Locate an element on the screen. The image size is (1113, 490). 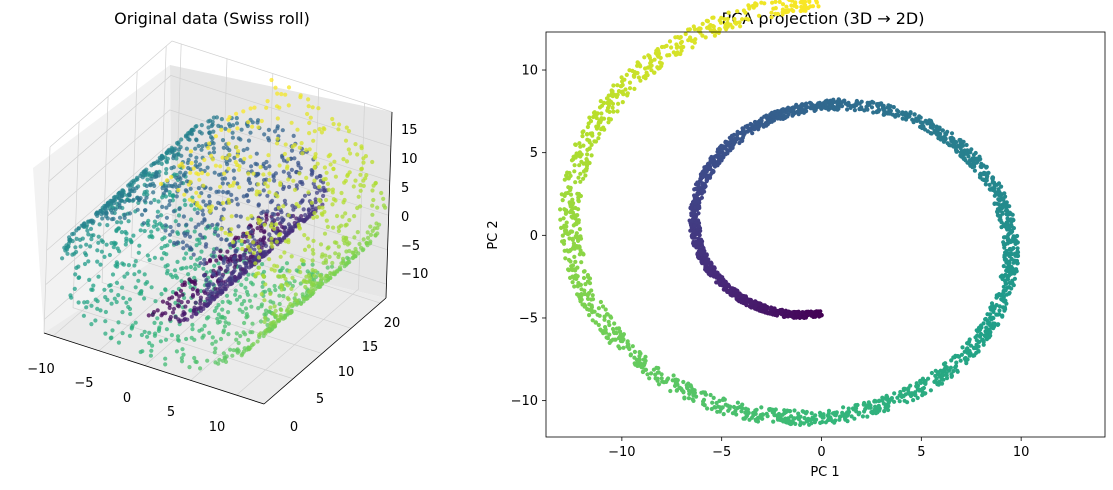
grid-line is located at coordinates (219, 128).